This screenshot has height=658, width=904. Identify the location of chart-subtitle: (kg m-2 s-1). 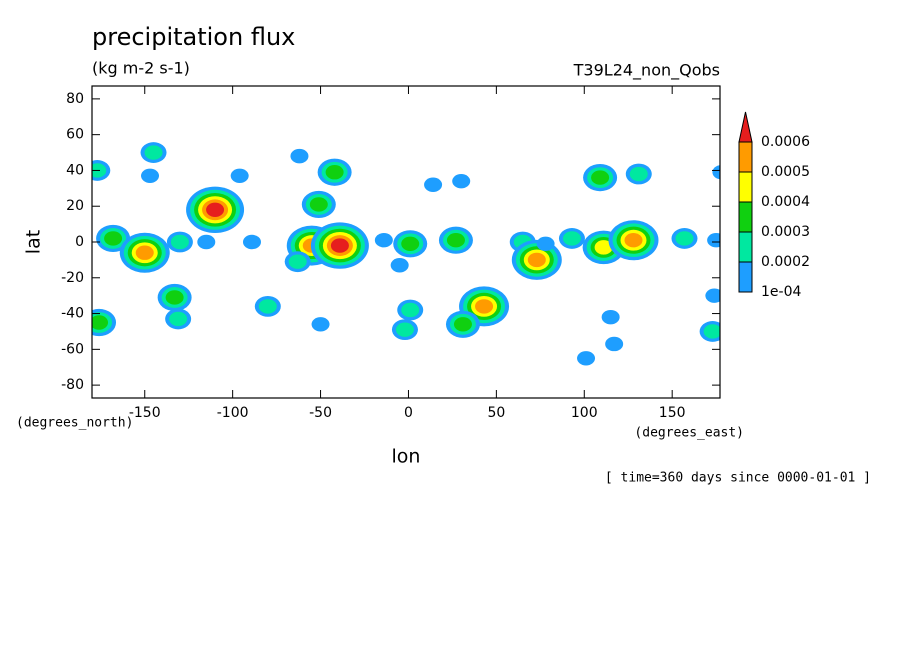
(141, 68).